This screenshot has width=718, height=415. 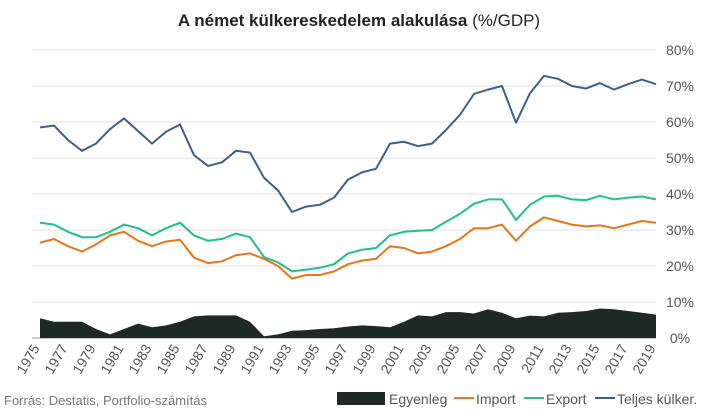 I want to click on x-tick-label: 1985, so click(x=168, y=358).